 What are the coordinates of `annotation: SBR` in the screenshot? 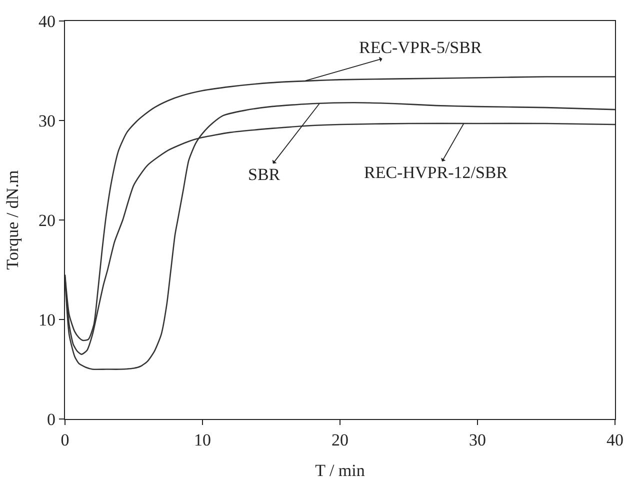 It's located at (264, 174).